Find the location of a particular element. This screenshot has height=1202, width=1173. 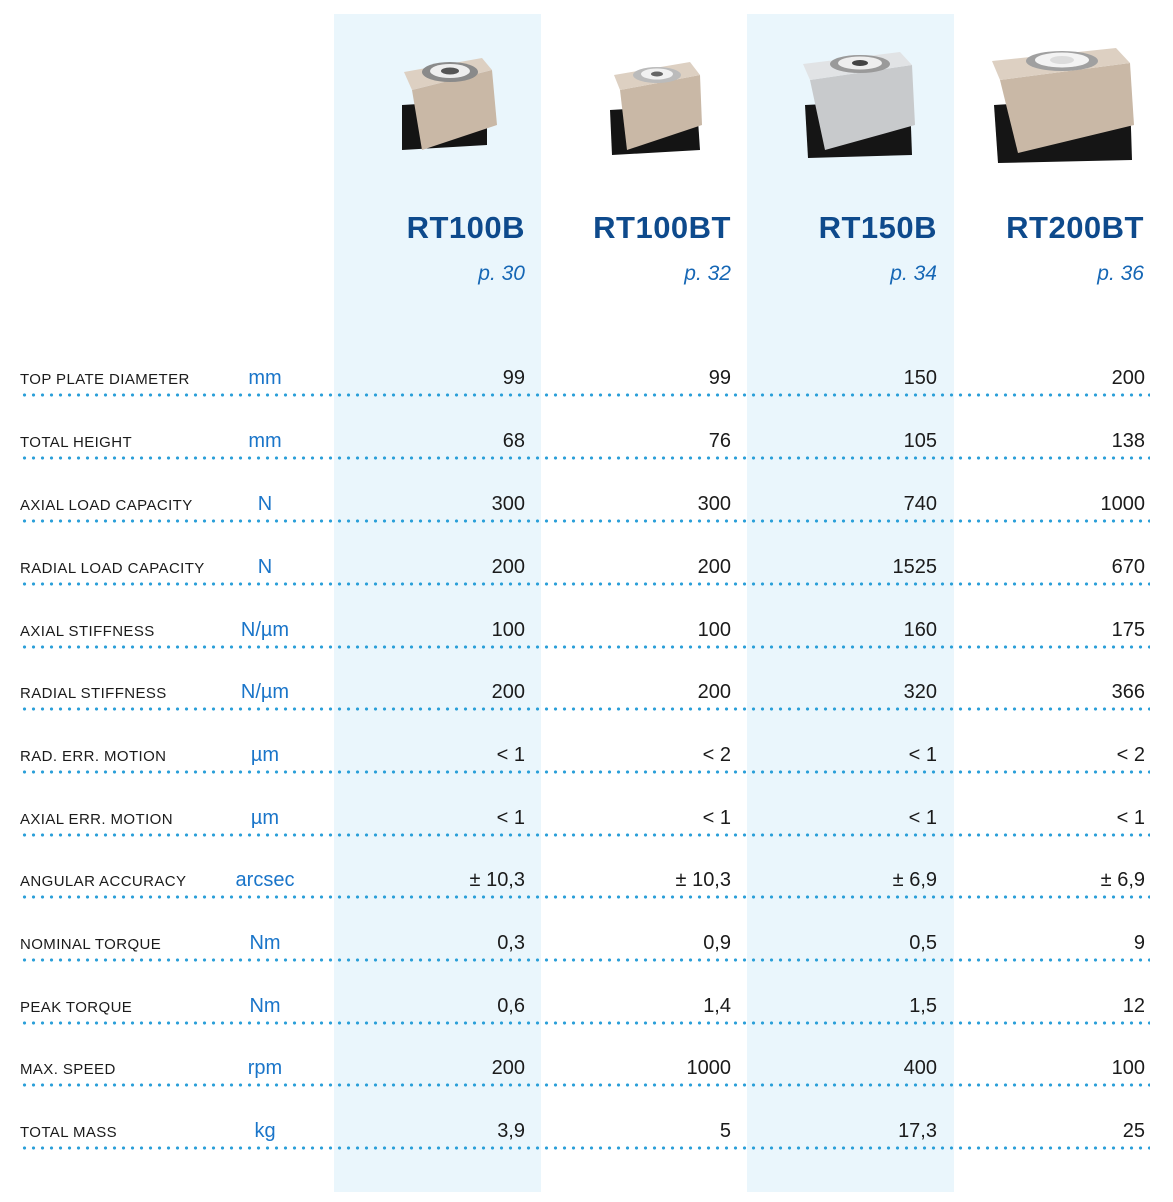

spec-unit: rpm is located at coordinates (265, 1068).